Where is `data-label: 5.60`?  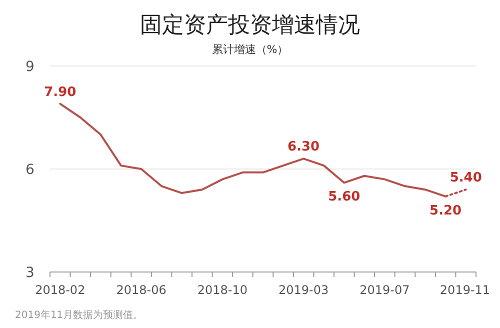 data-label: 5.60 is located at coordinates (344, 197).